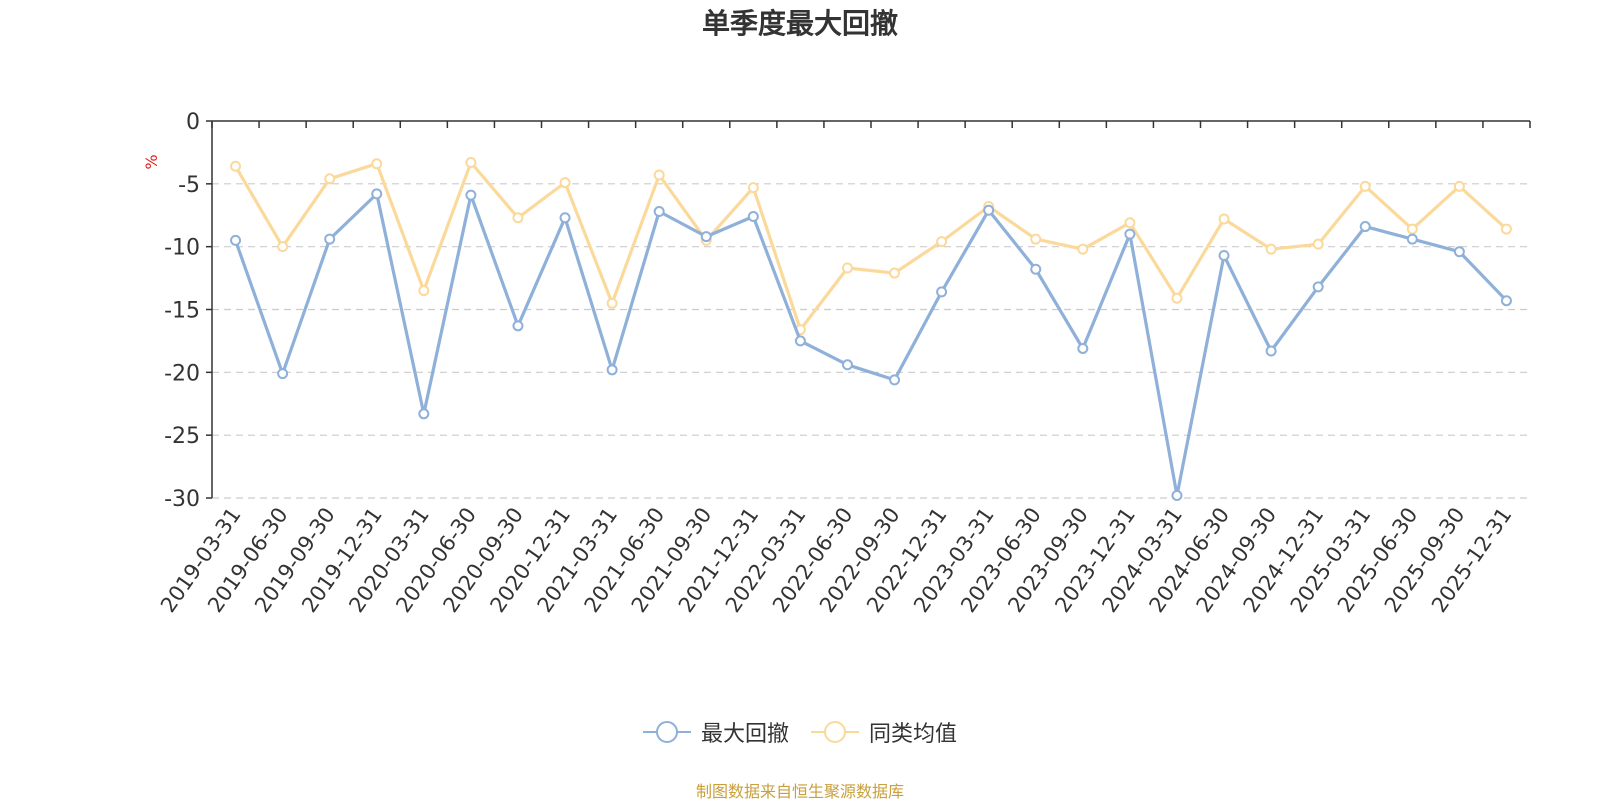 This screenshot has width=1600, height=802. I want to click on legend-label: 同类均值, so click(913, 734).